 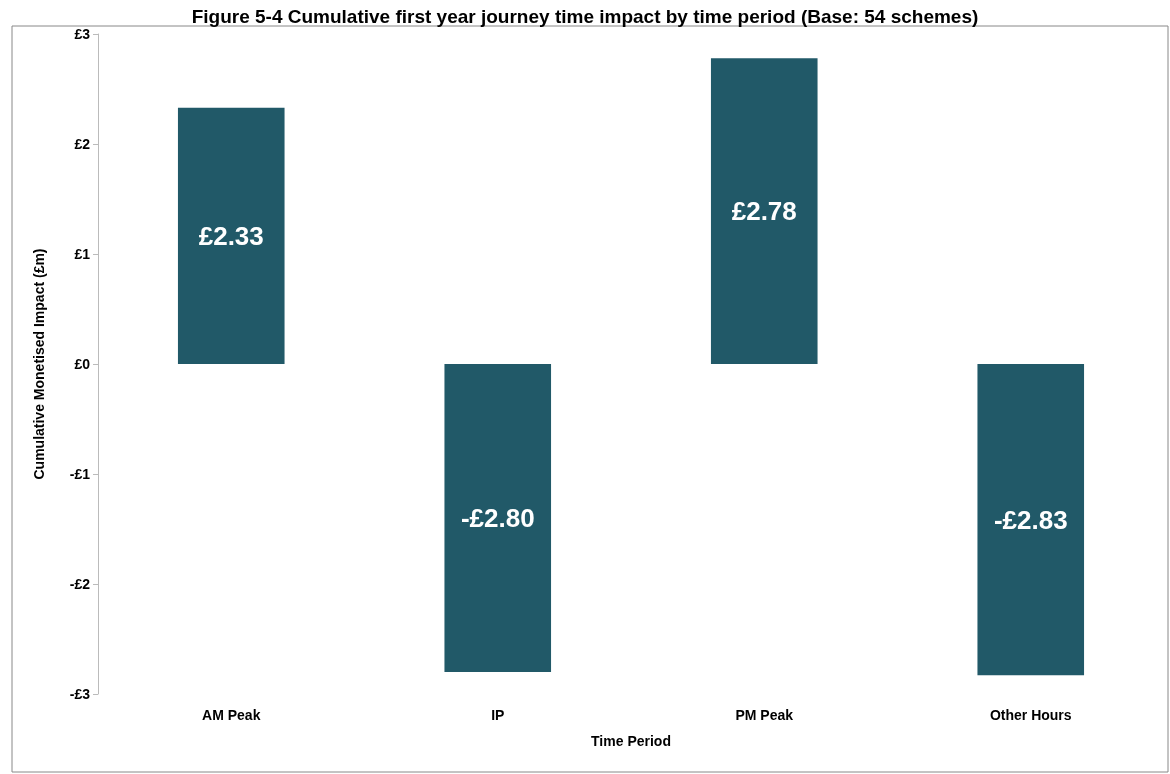 I want to click on x-tick-label: IP, so click(x=498, y=715).